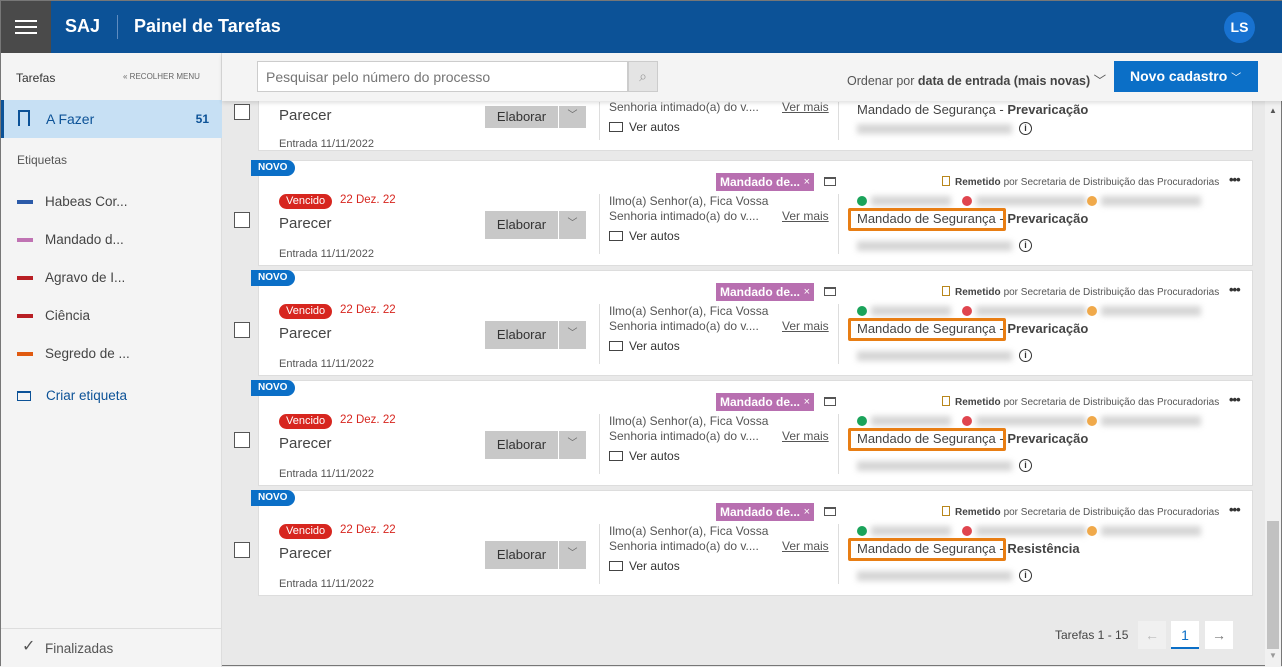 The width and height of the screenshot is (1282, 667). Describe the element at coordinates (932, 109) in the screenshot. I see `class-text: Mandado de Segurança -` at that location.